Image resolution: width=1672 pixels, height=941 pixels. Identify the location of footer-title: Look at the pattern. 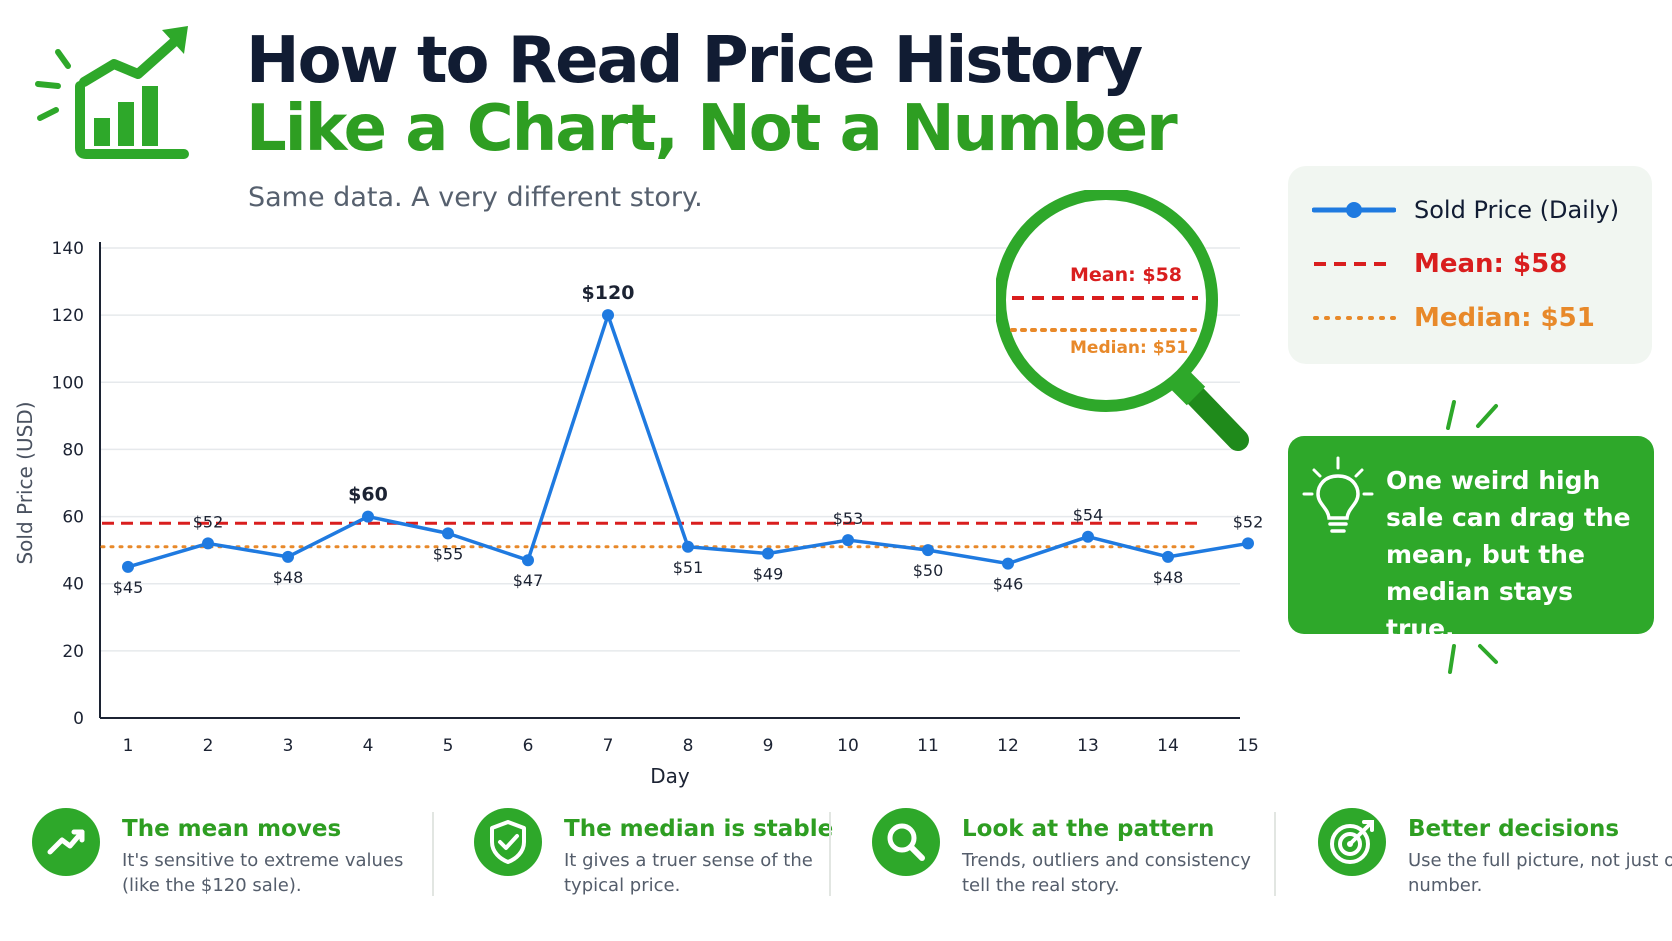
(1088, 829).